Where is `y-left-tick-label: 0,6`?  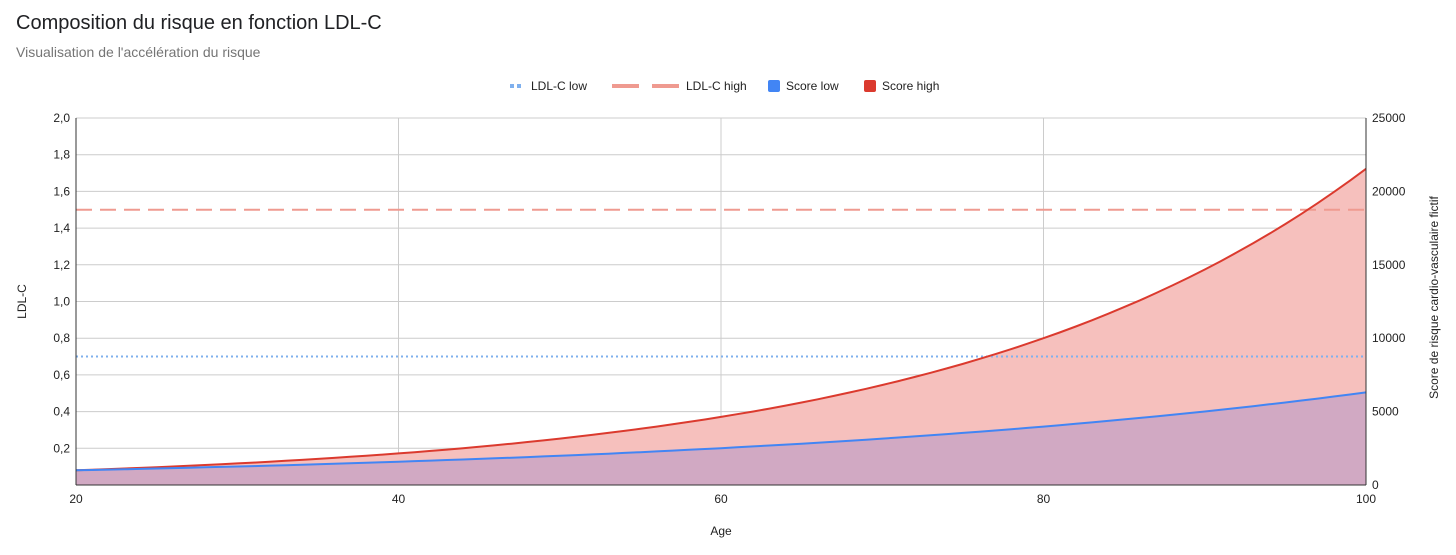 y-left-tick-label: 0,6 is located at coordinates (61, 375).